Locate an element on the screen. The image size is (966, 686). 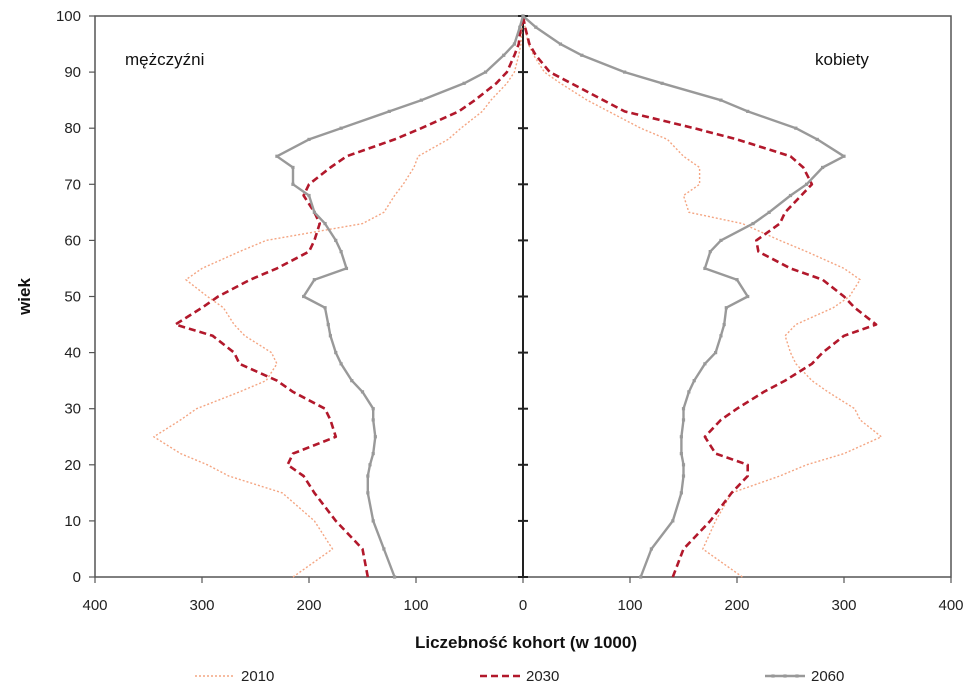
legend-item-2010: 2010 is located at coordinates (234, 676).